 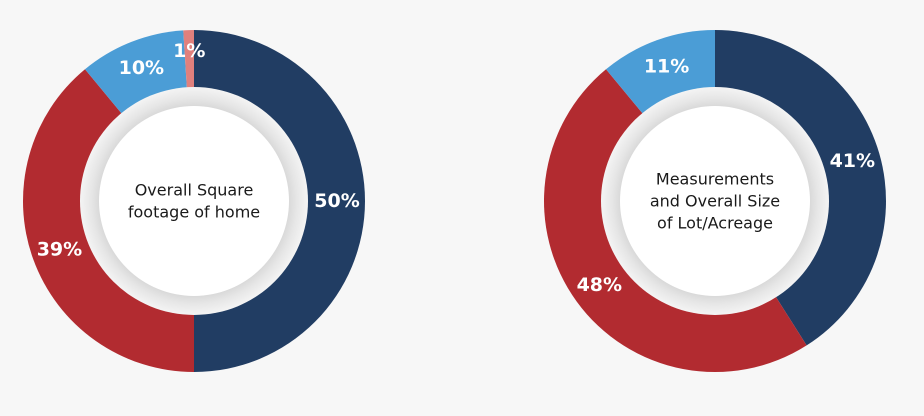 What do you see at coordinates (852, 161) in the screenshot?
I see `slice-label: 41%` at bounding box center [852, 161].